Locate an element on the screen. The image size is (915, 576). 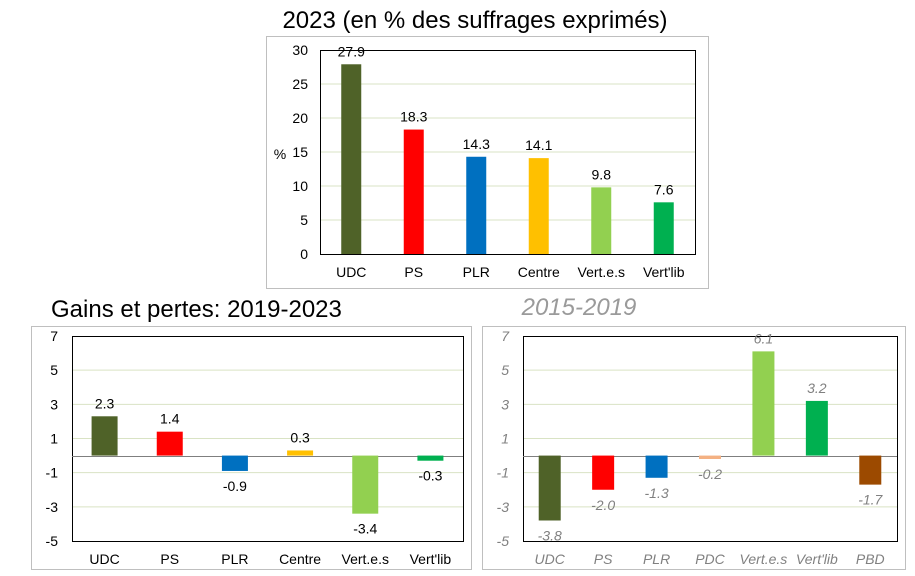
data-label: 18.3 is located at coordinates (413, 117).